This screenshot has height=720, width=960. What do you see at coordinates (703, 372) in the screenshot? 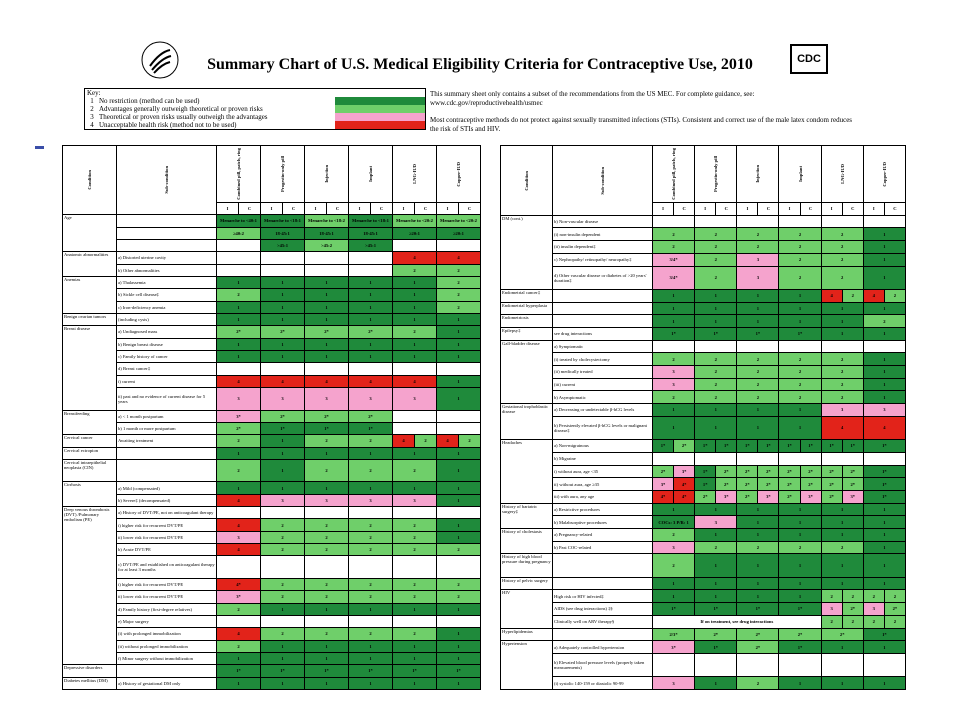
I see `data-row: Gall-bladder disease a) Symptomatic` at bounding box center [703, 372].